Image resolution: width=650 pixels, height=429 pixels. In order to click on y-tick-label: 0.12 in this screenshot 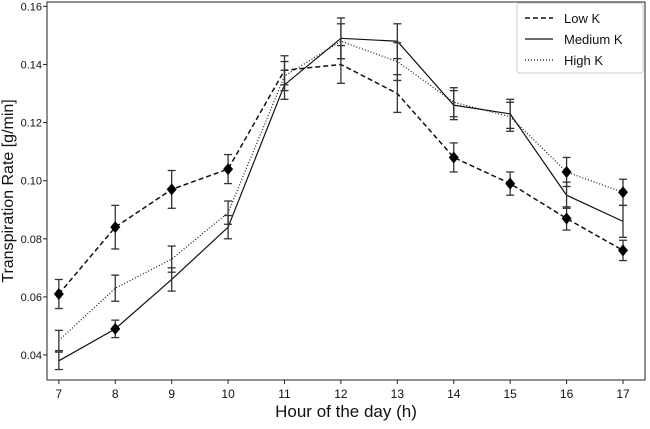, I will do `click(31, 124)`.